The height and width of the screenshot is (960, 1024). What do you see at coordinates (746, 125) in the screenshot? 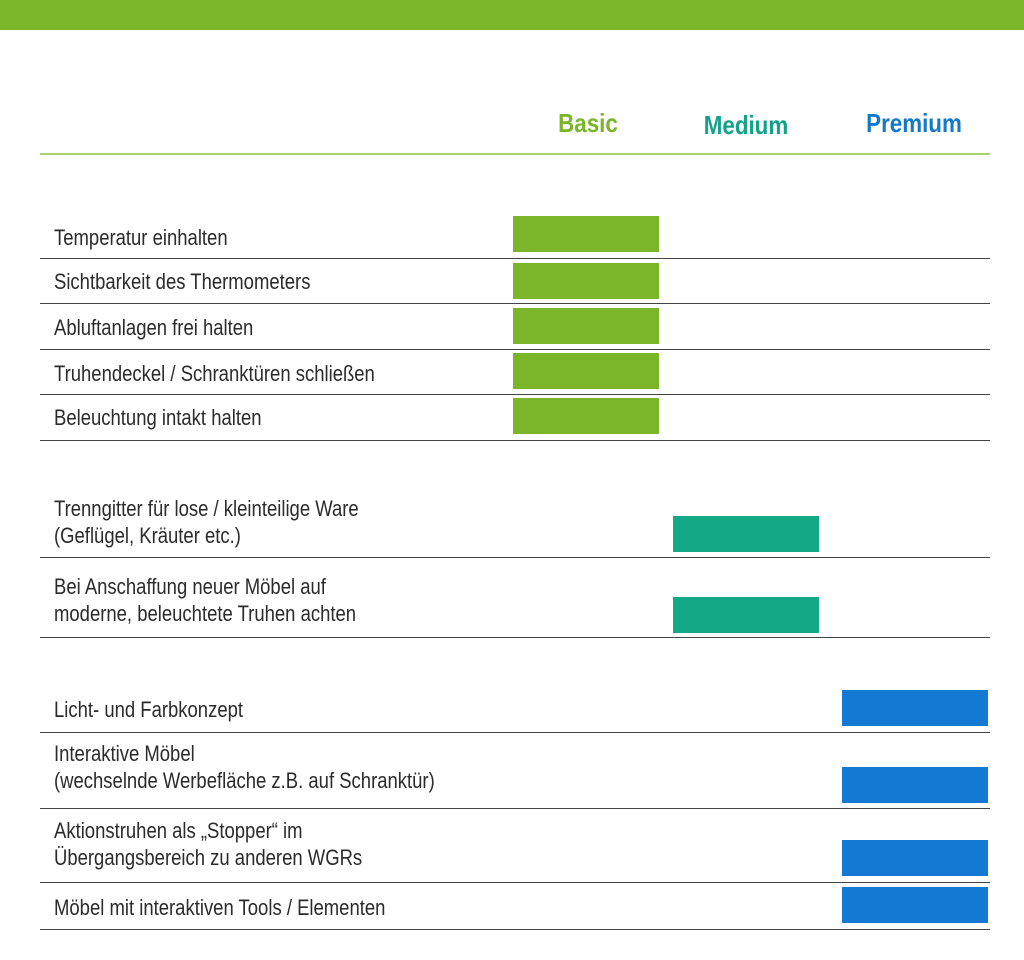
I see `column-header-medium: Medium` at bounding box center [746, 125].